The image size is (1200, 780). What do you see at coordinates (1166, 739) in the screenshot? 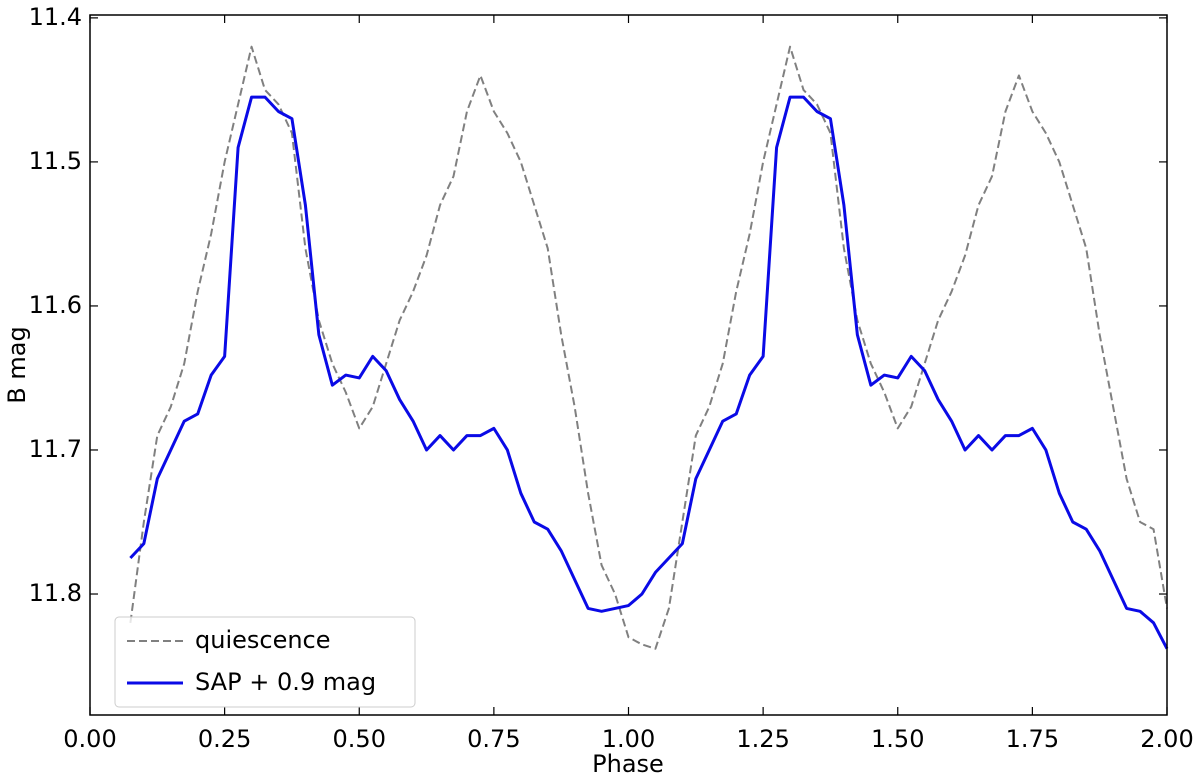
I see `x-tick-label: 2.00` at bounding box center [1166, 739].